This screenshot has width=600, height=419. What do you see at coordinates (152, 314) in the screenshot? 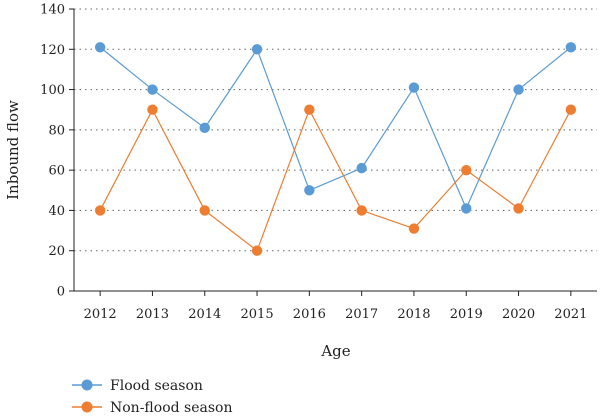
I see `x-tick-label: 2013` at bounding box center [152, 314].